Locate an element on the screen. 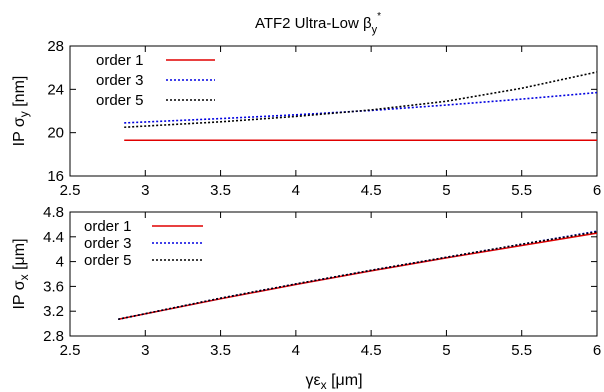 Image resolution: width=604 pixels, height=392 pixels. y-tick-label: 2.8 is located at coordinates (53, 336).